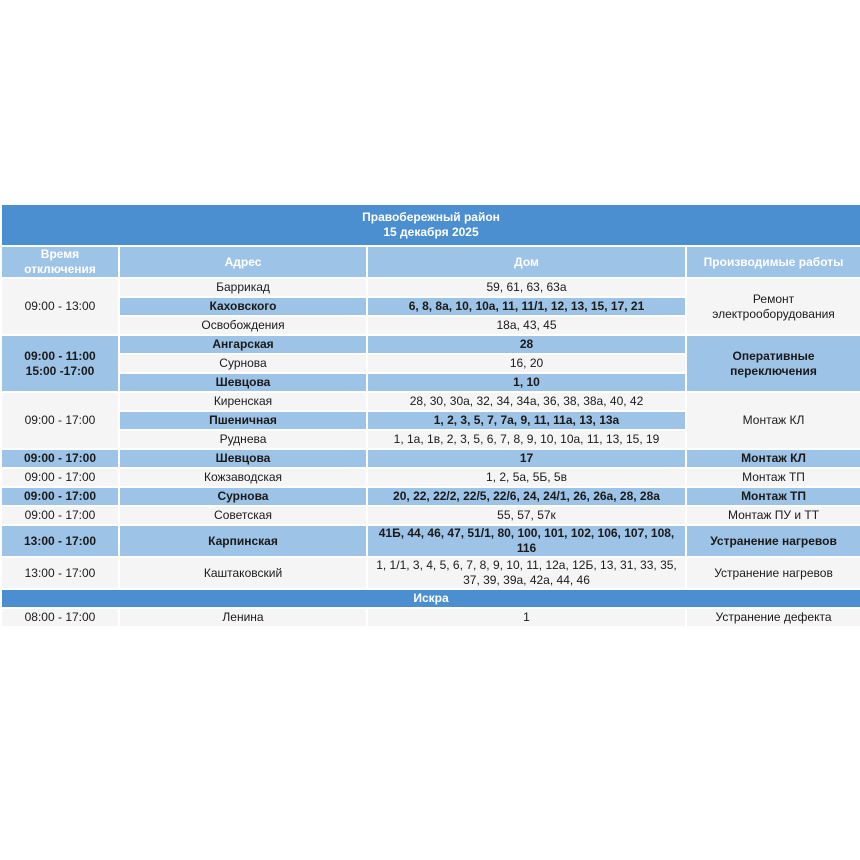  Describe the element at coordinates (526, 458) in the screenshot. I see `house-numbers: 17` at that location.